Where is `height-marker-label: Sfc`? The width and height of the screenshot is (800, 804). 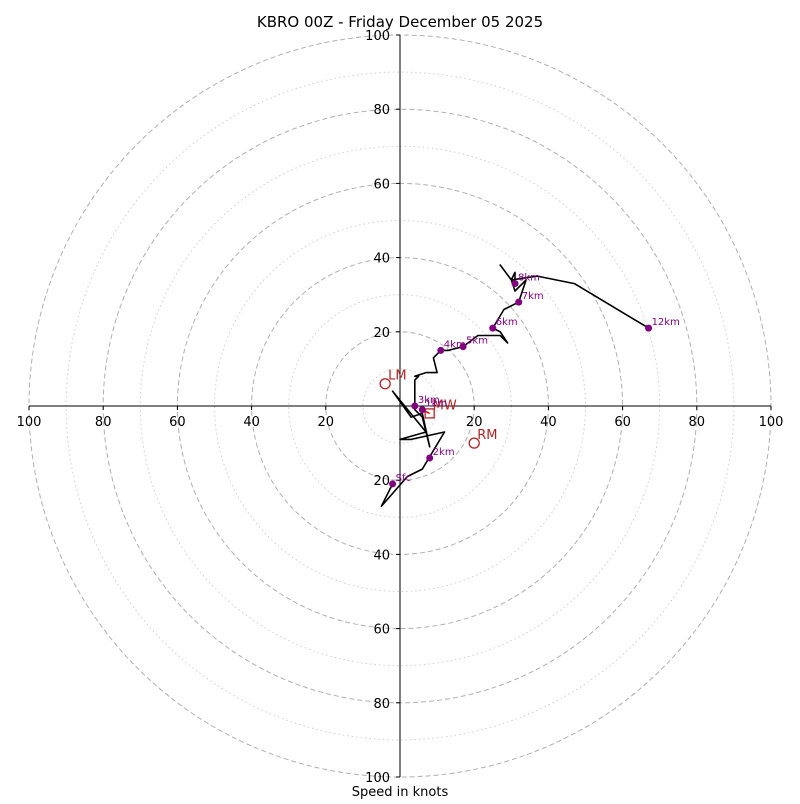 height-marker-label: Sfc is located at coordinates (403, 478).